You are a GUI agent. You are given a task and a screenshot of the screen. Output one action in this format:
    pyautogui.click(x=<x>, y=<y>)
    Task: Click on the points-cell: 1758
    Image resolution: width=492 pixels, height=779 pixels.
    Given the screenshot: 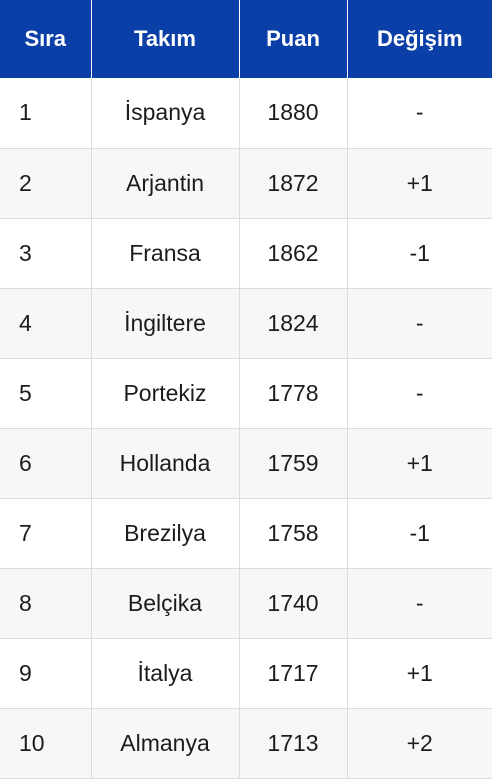 What is the action you would take?
    pyautogui.click(x=293, y=533)
    